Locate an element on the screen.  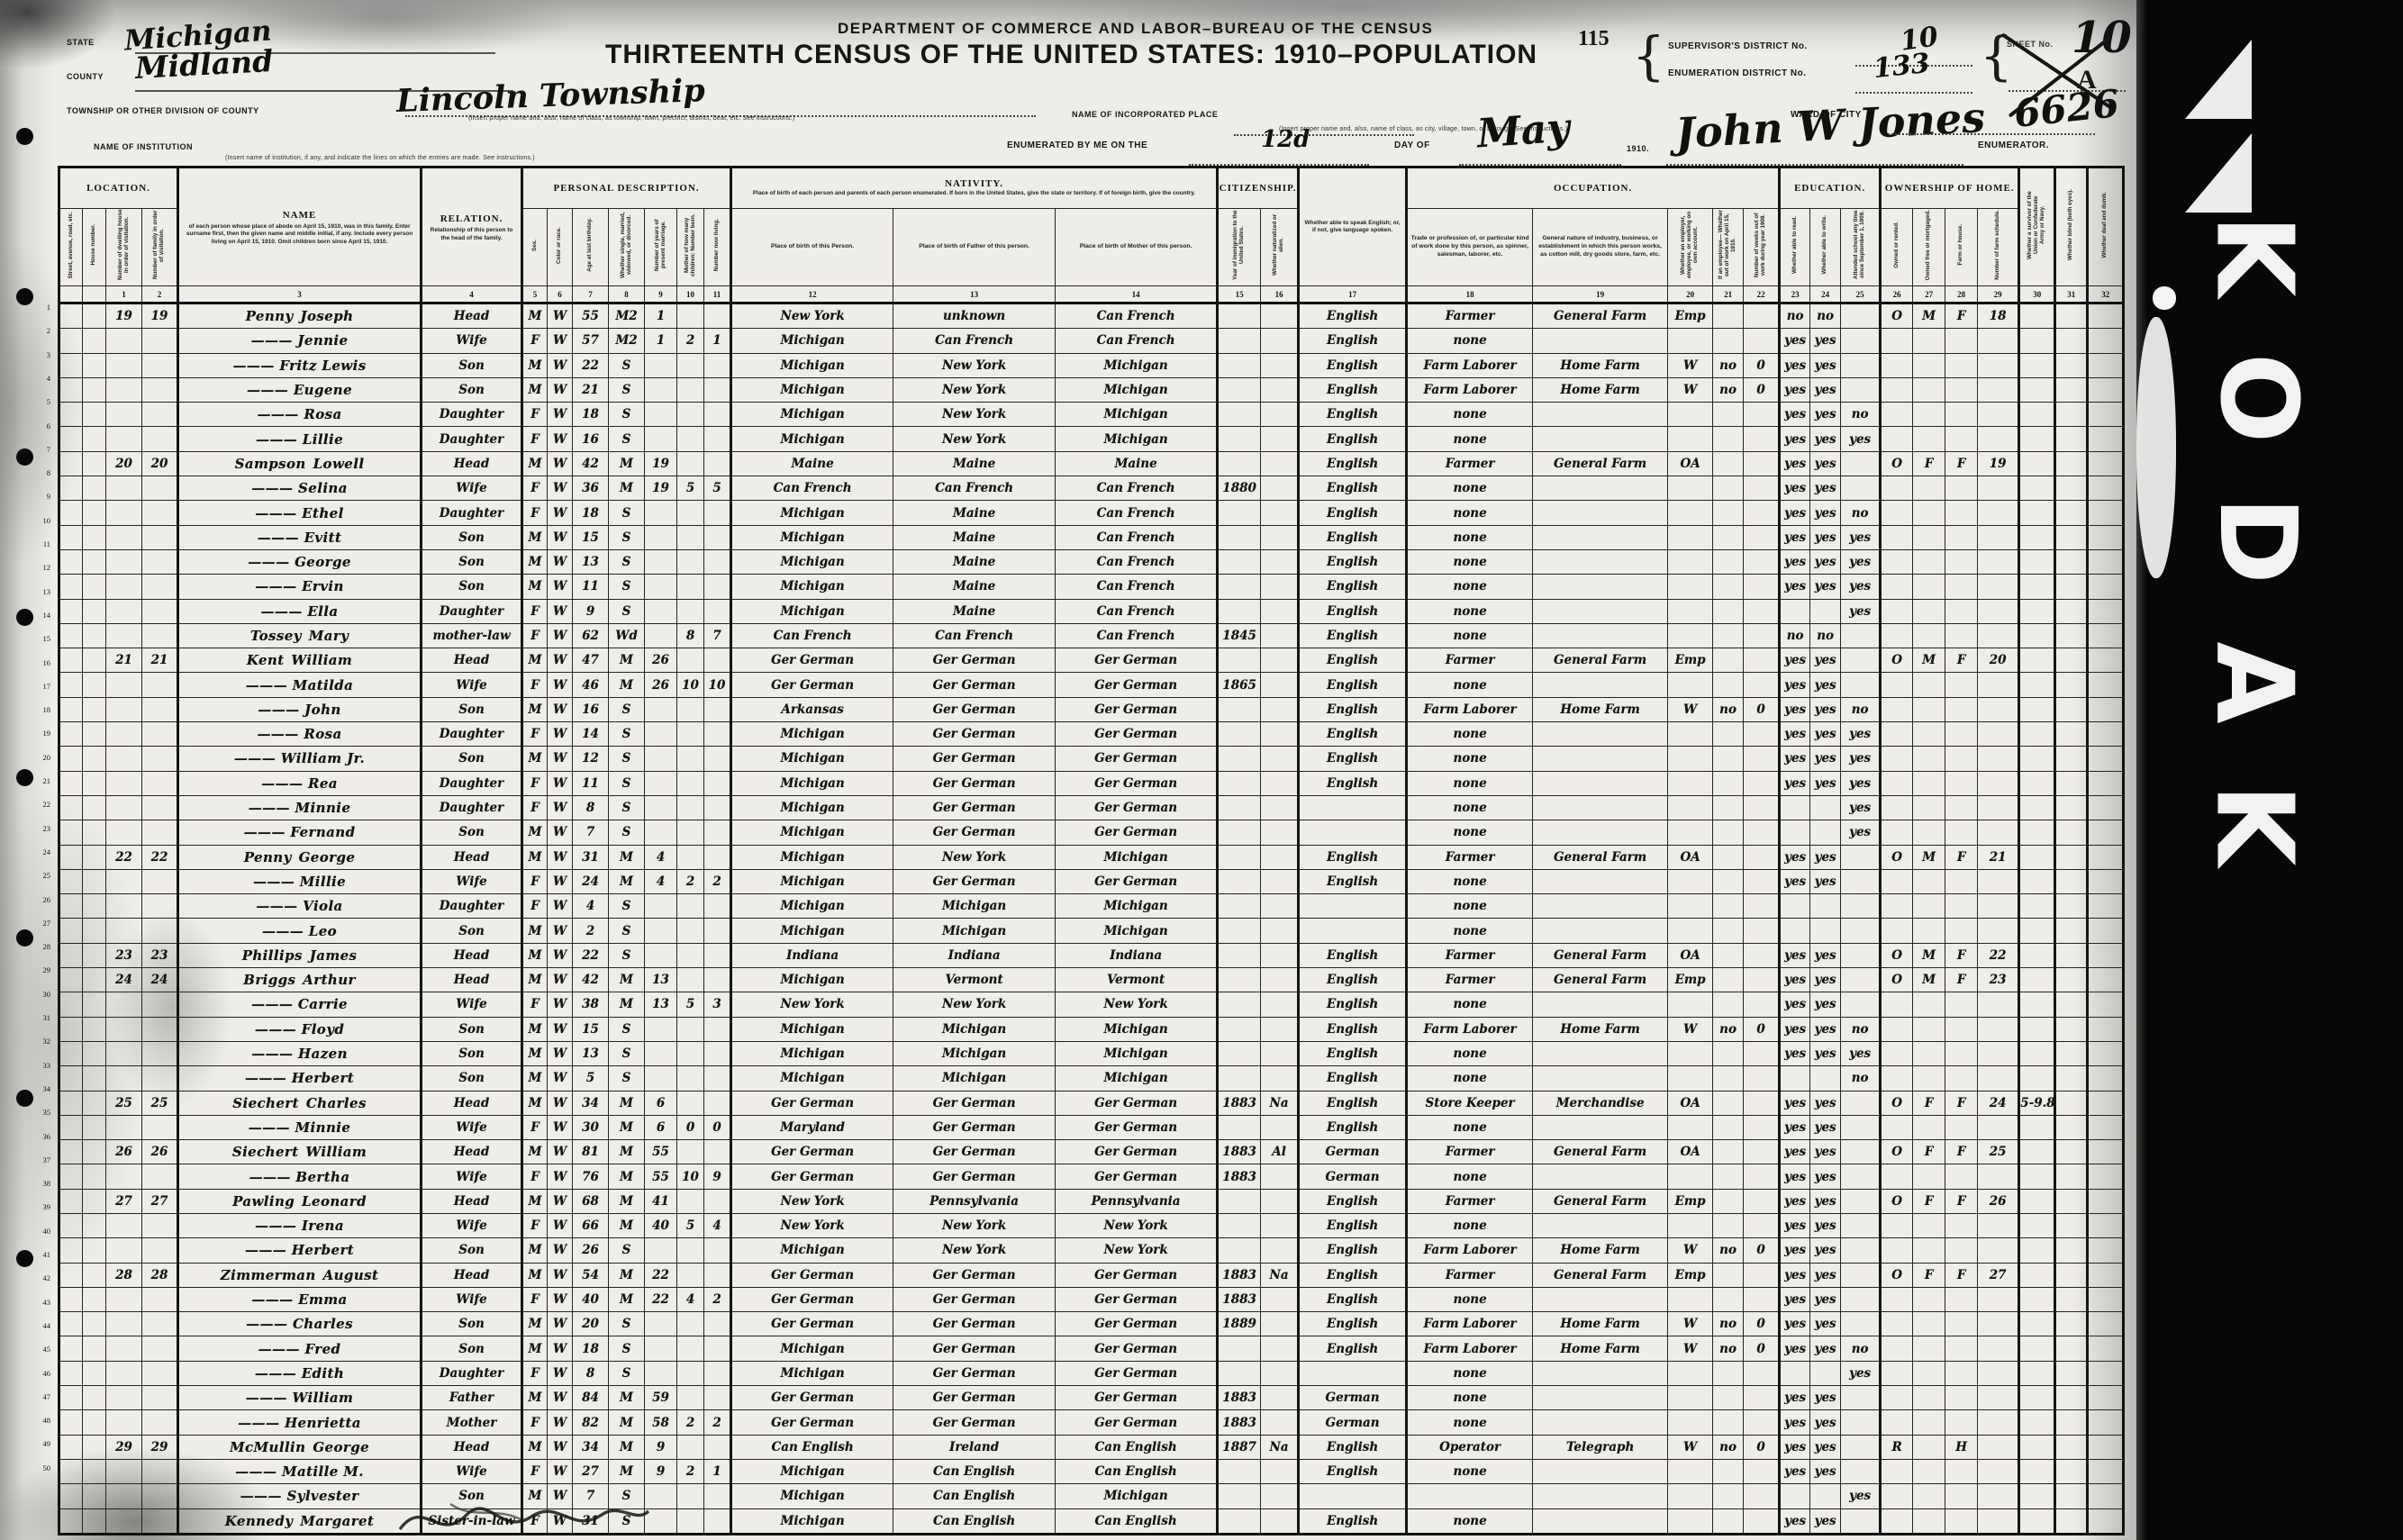
line-number: 39 is located at coordinates (46, 1207).